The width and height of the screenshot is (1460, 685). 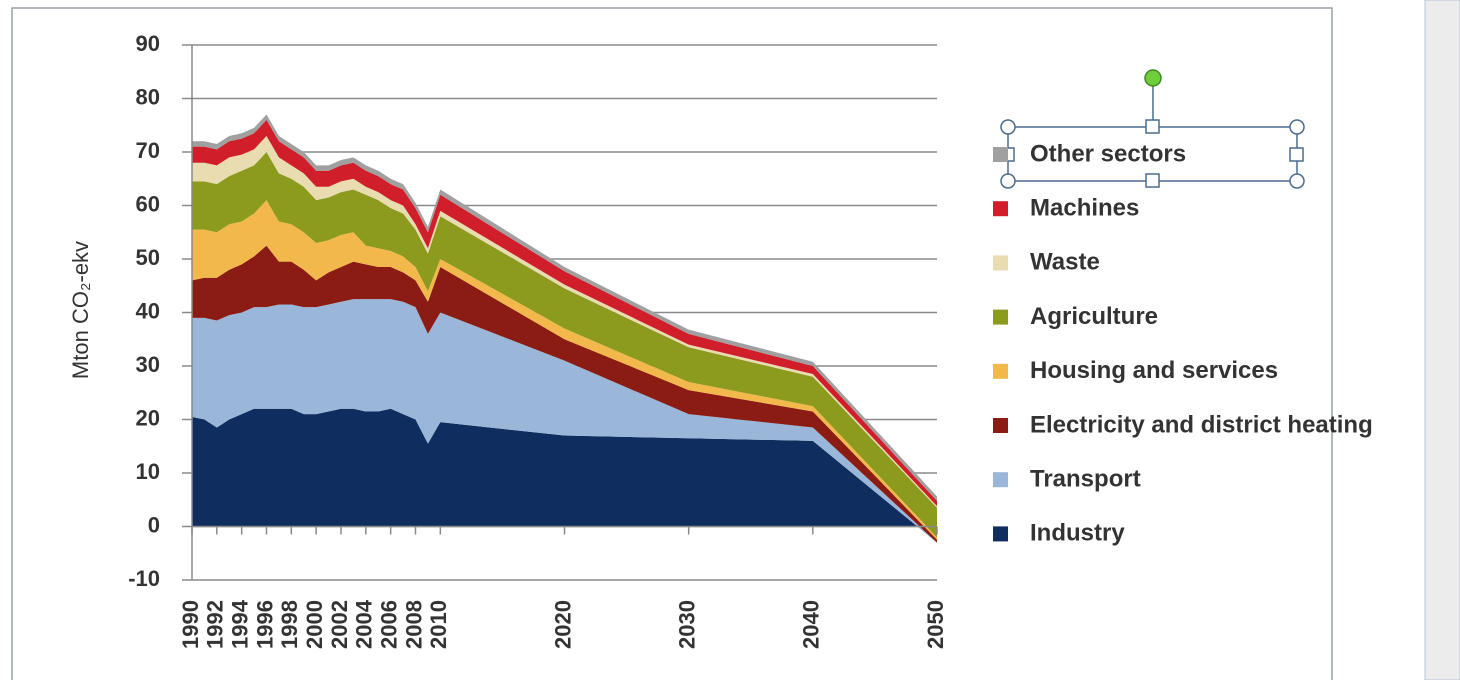 What do you see at coordinates (80, 310) in the screenshot?
I see `y-axis-label: Mton CO₂-ekv` at bounding box center [80, 310].